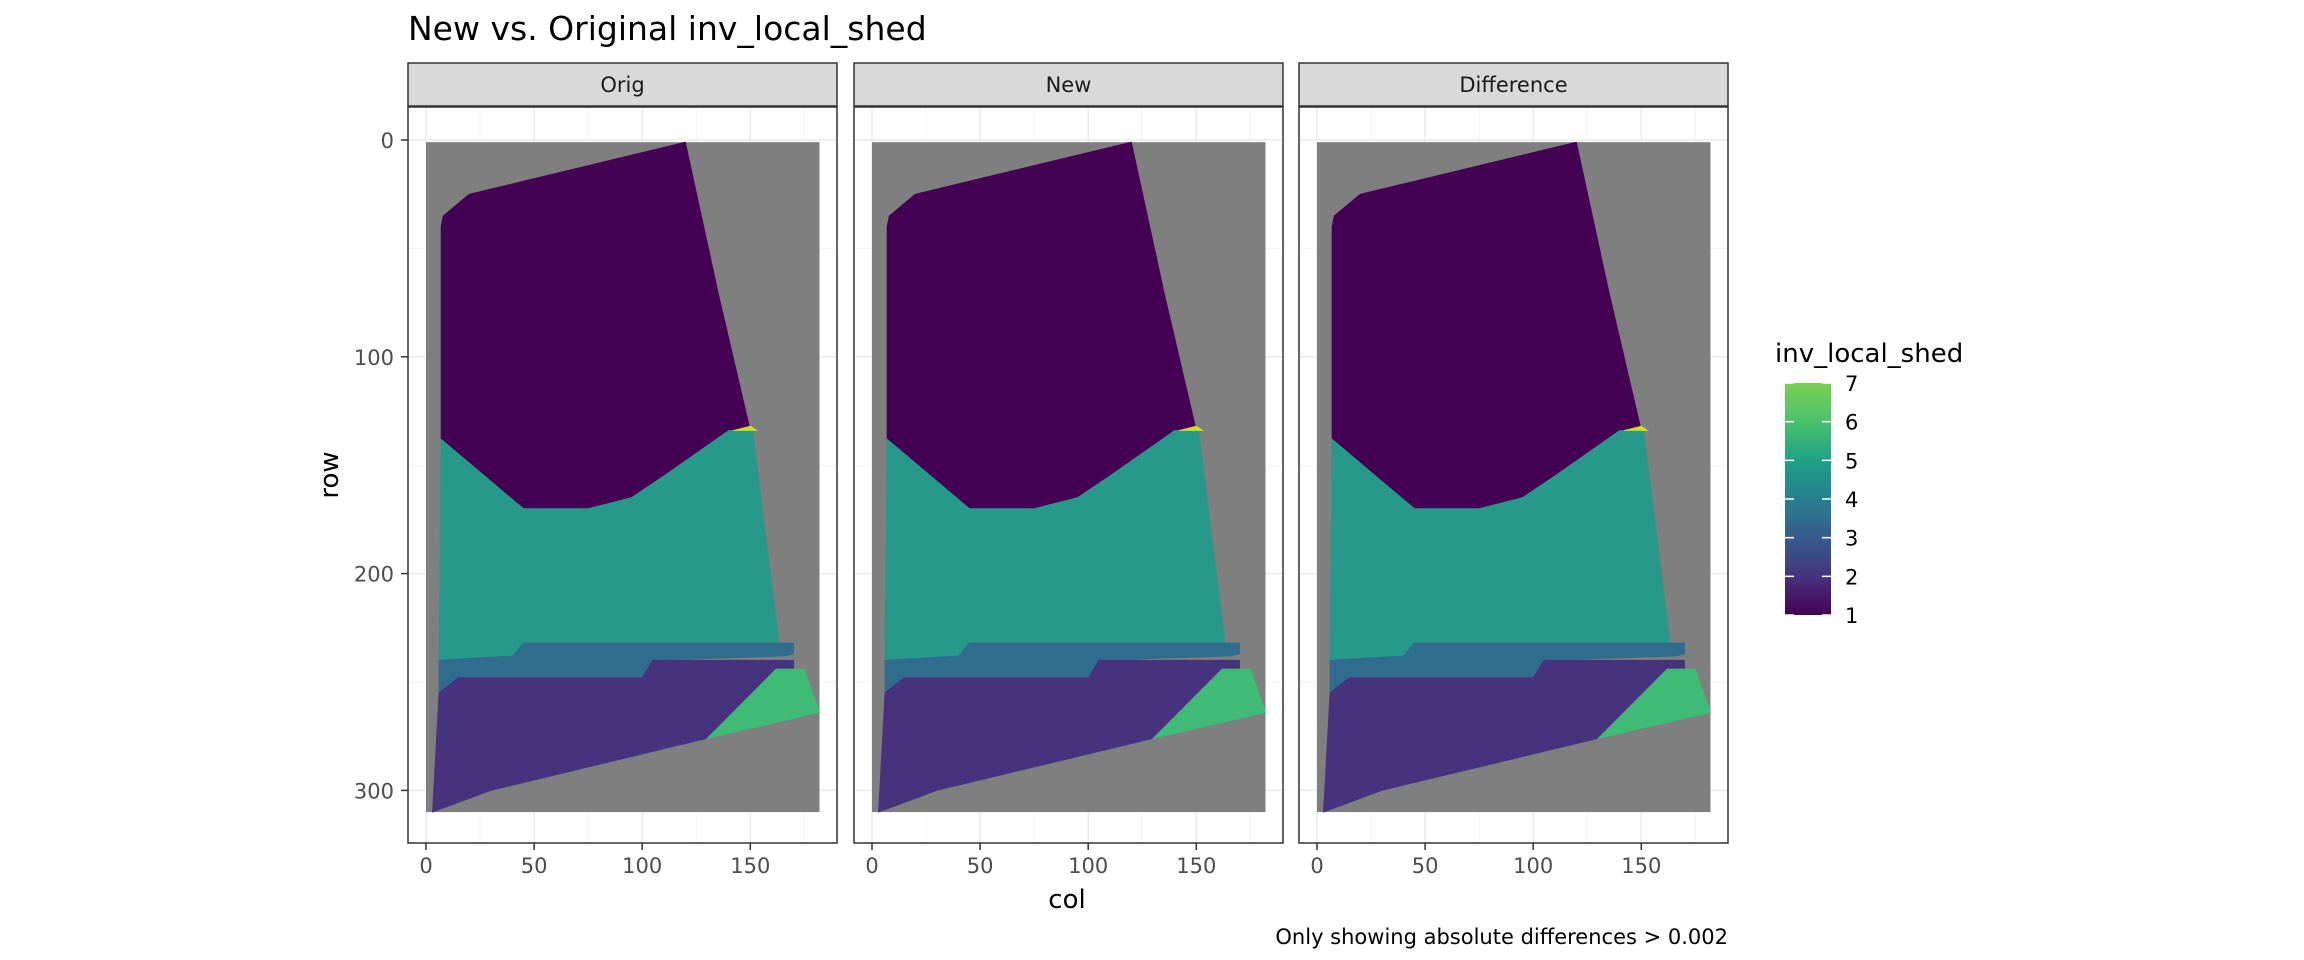  What do you see at coordinates (374, 358) in the screenshot?
I see `y-tick-label: 100` at bounding box center [374, 358].